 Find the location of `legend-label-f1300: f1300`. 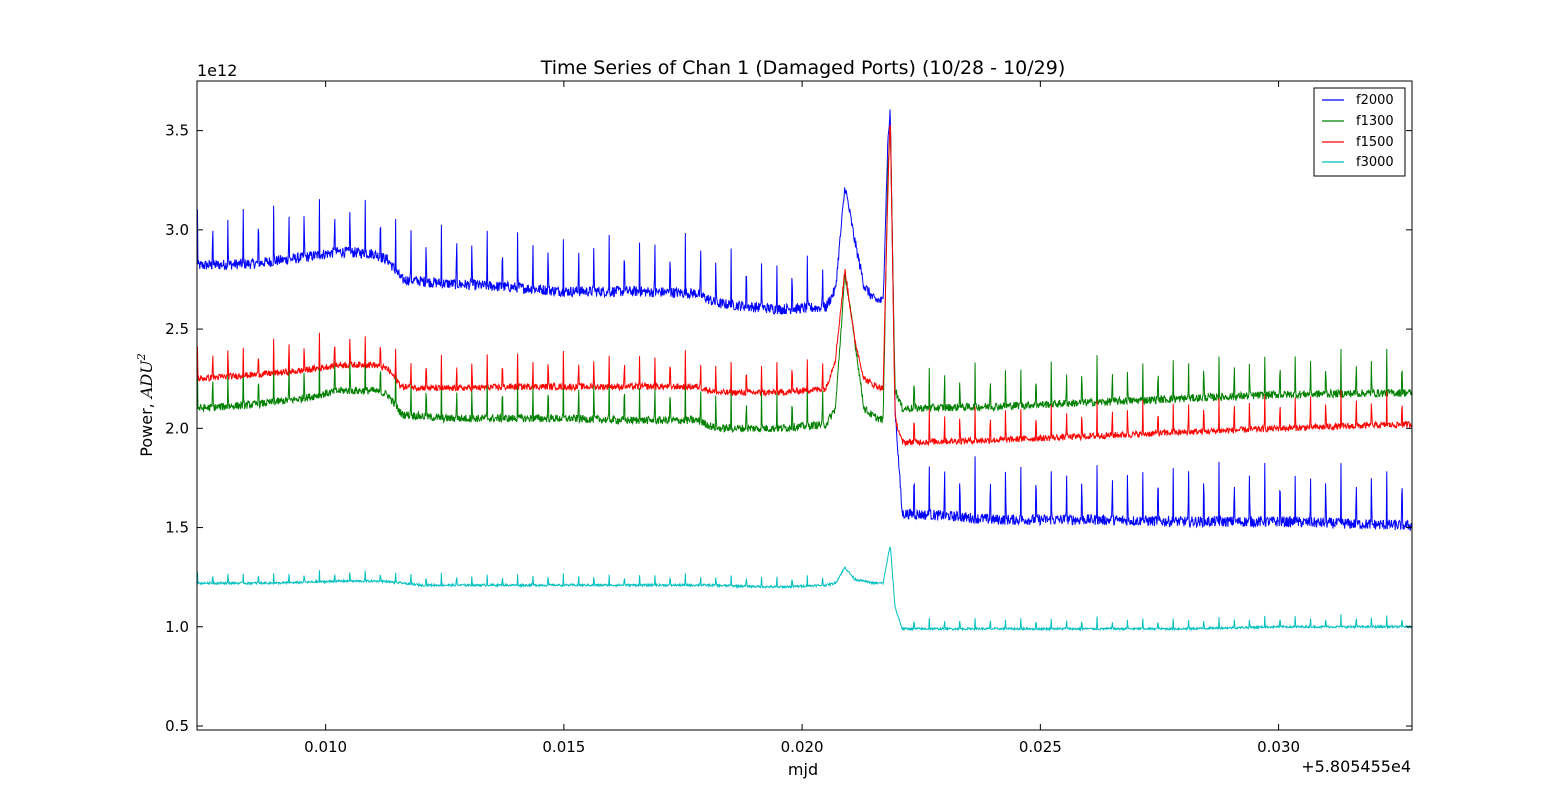

legend-label-f1300: f1300 is located at coordinates (1375, 121).